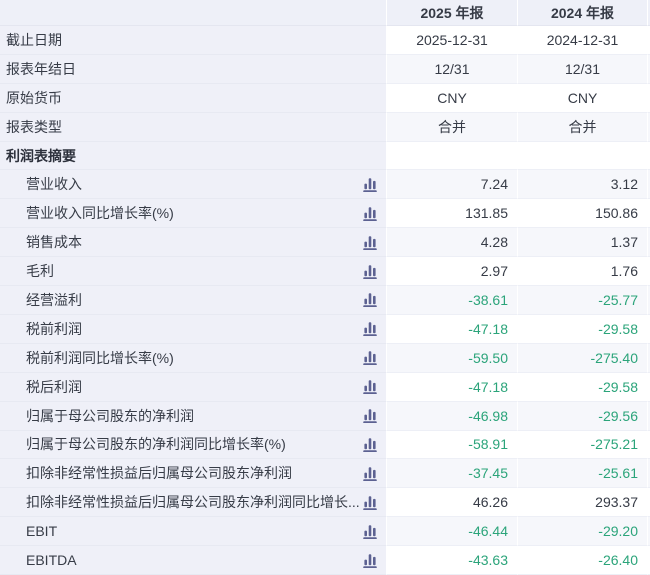 The width and height of the screenshot is (650, 575). I want to click on value-2024: -275.40, so click(614, 357).